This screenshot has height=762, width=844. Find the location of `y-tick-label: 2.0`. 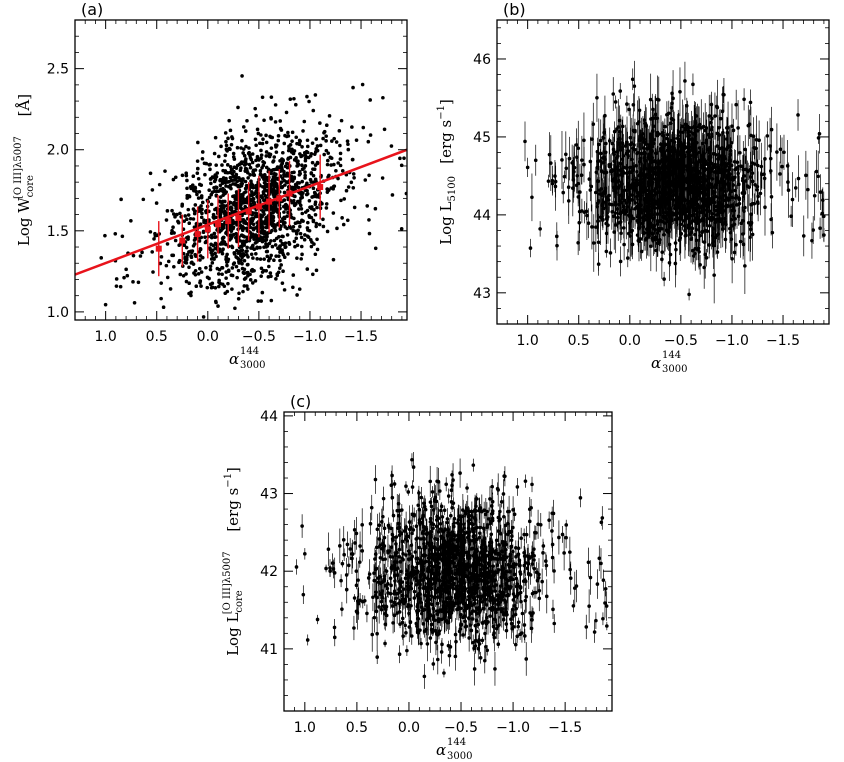

y-tick-label: 2.0 is located at coordinates (58, 151).